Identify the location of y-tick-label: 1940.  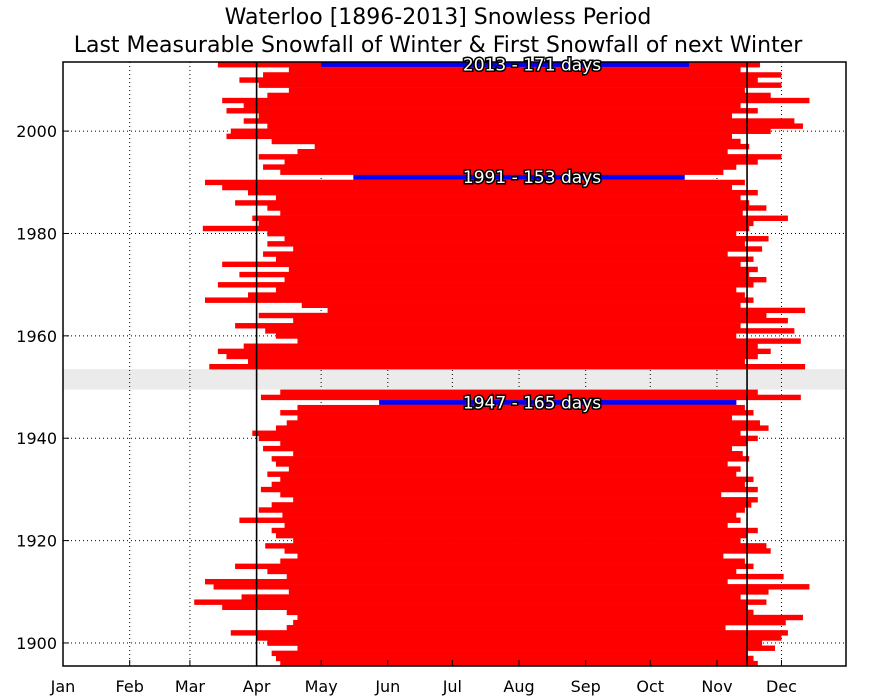
(36, 438).